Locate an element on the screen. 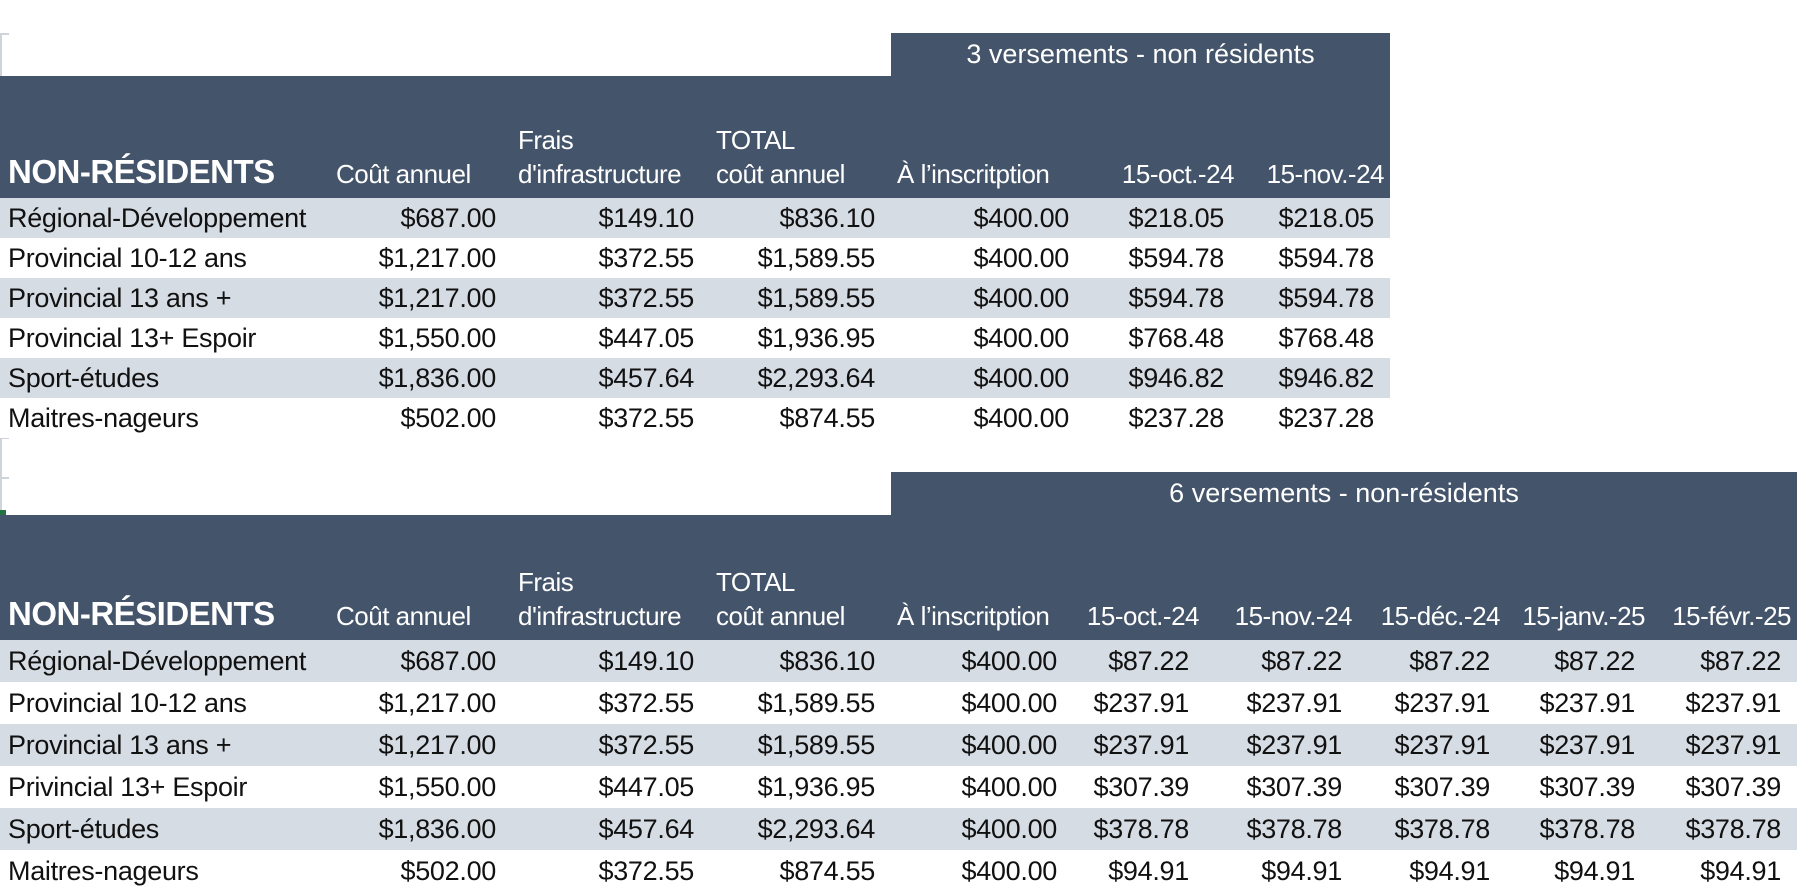 Image resolution: width=1814 pixels, height=892 pixels. row-label-cell: Sport-études is located at coordinates (83, 828).